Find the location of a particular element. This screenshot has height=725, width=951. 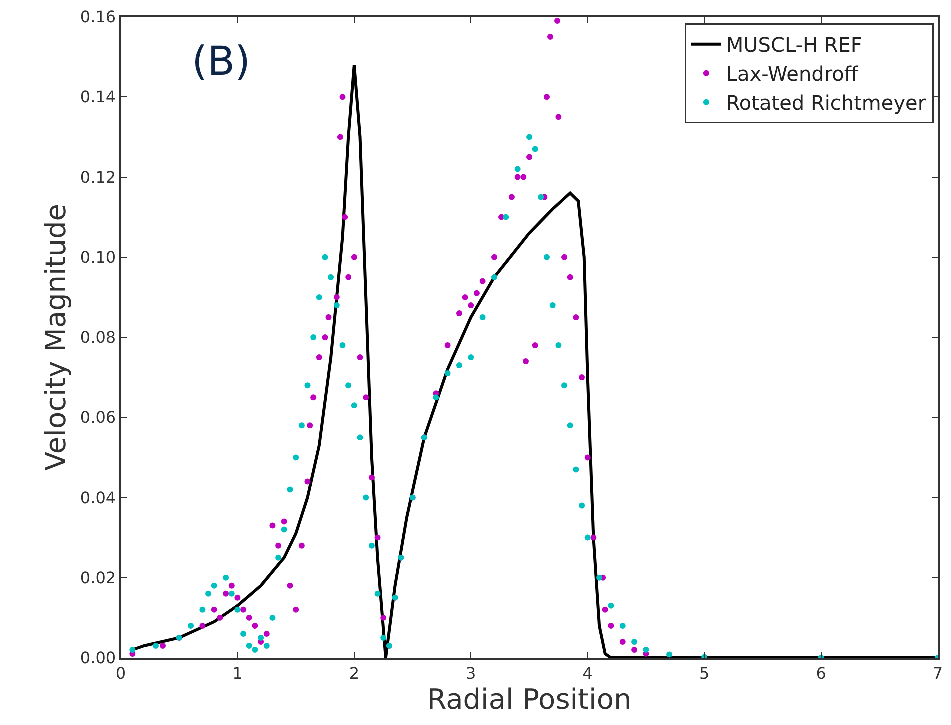

y-tick-label: 0.10 is located at coordinates (98, 257).